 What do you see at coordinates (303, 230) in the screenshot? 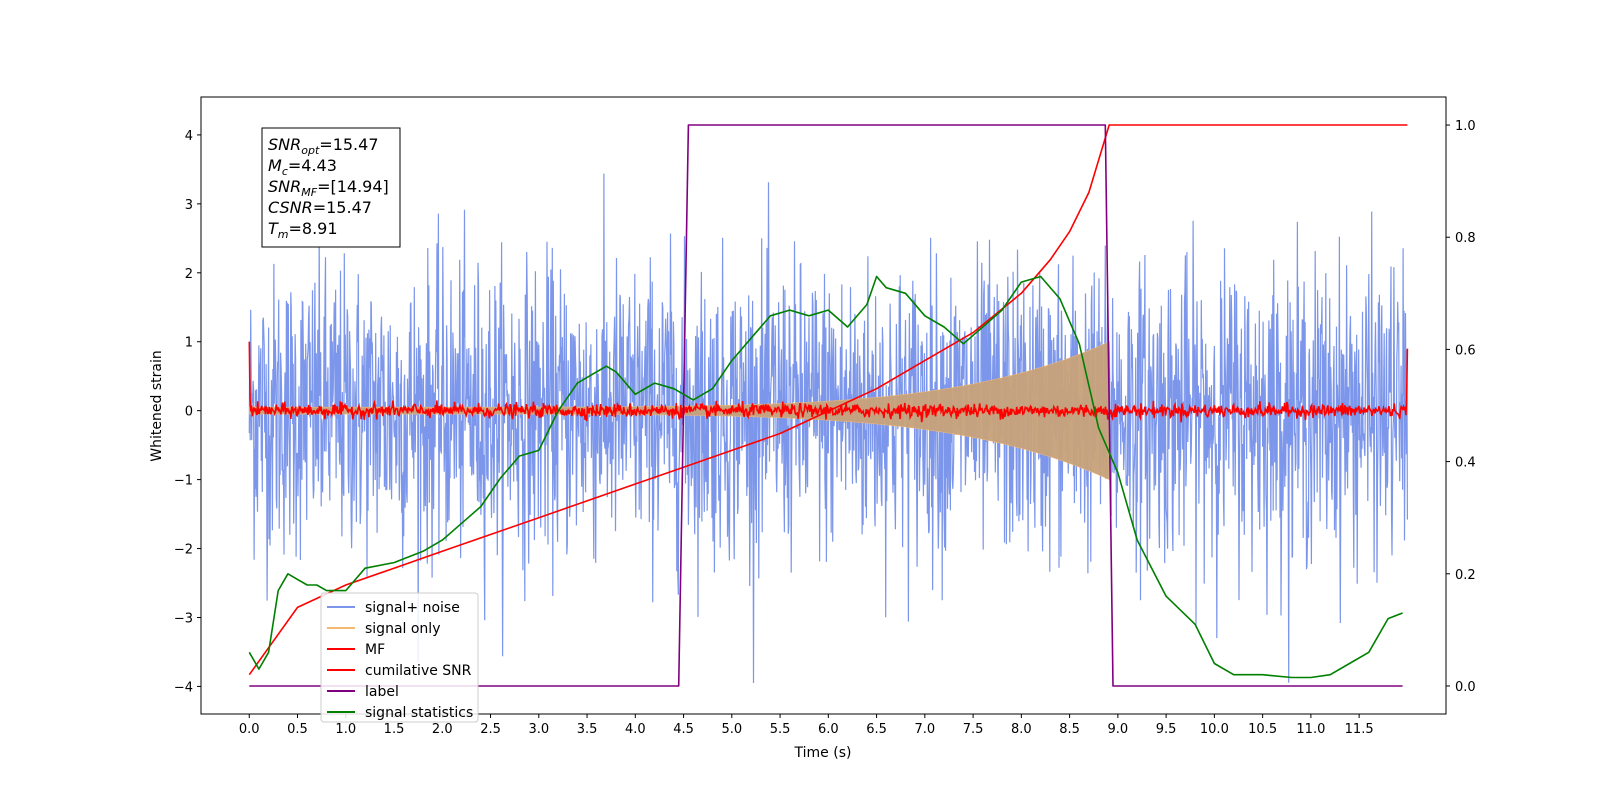
I see `info-box-line: Tm=8.91` at bounding box center [303, 230].